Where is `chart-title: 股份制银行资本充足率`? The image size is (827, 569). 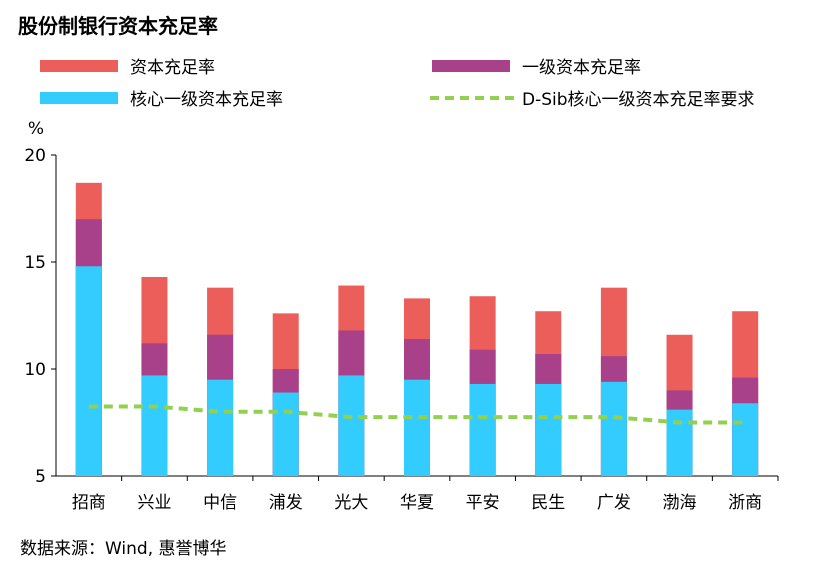 chart-title: 股份制银行资本充足率 is located at coordinates (118, 26).